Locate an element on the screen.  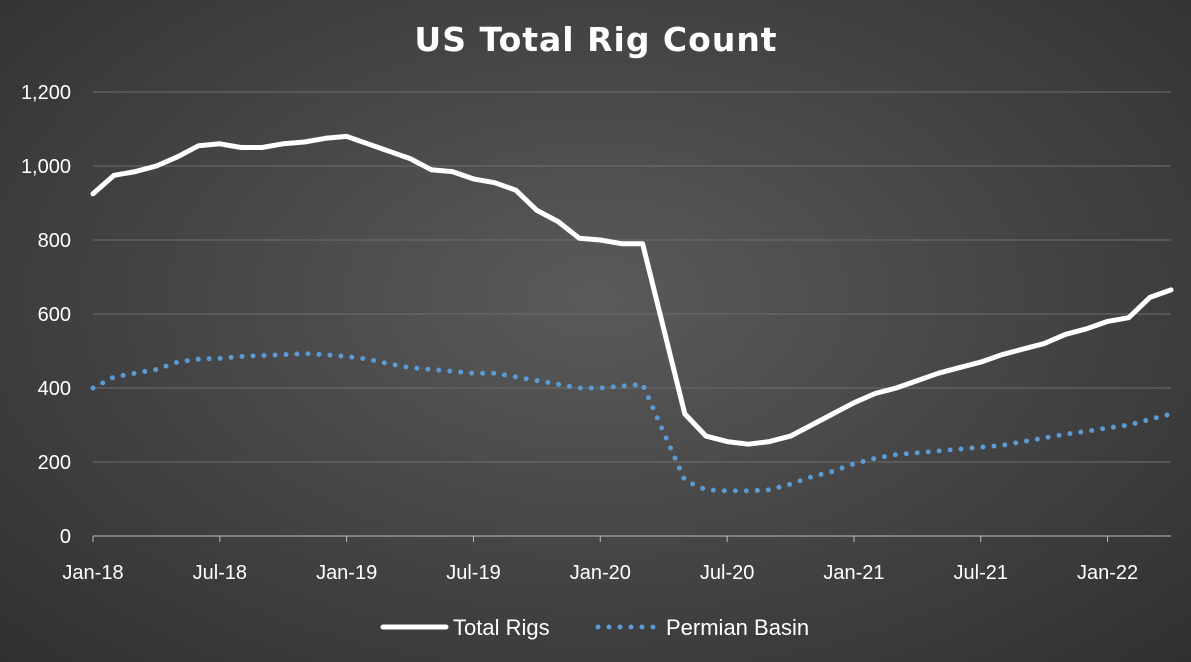
y-tick-label: 1,000 is located at coordinates (46, 167).